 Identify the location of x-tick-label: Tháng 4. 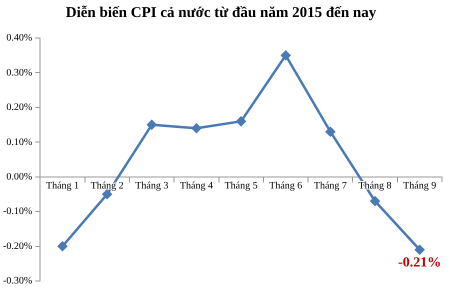
(196, 186).